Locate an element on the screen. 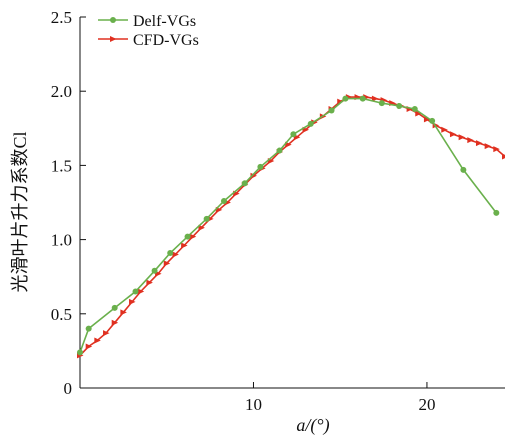 This screenshot has width=505, height=441. y-tick-label: 0 is located at coordinates (68, 388).